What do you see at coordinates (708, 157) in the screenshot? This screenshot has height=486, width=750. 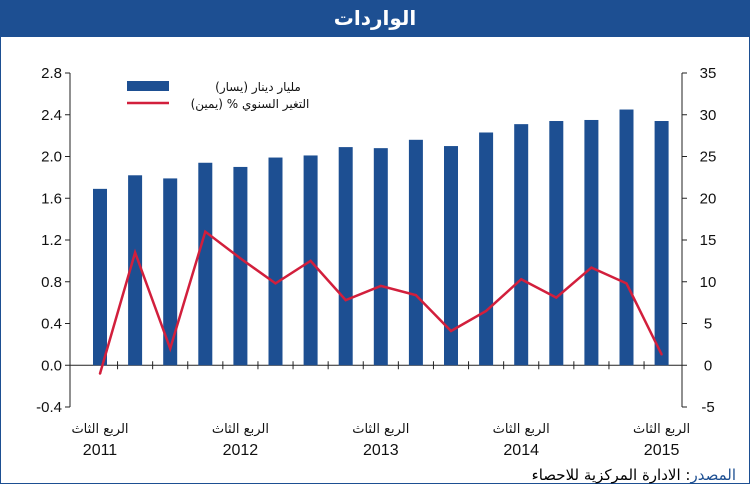 I see `right-tick-label: 25` at bounding box center [708, 157].